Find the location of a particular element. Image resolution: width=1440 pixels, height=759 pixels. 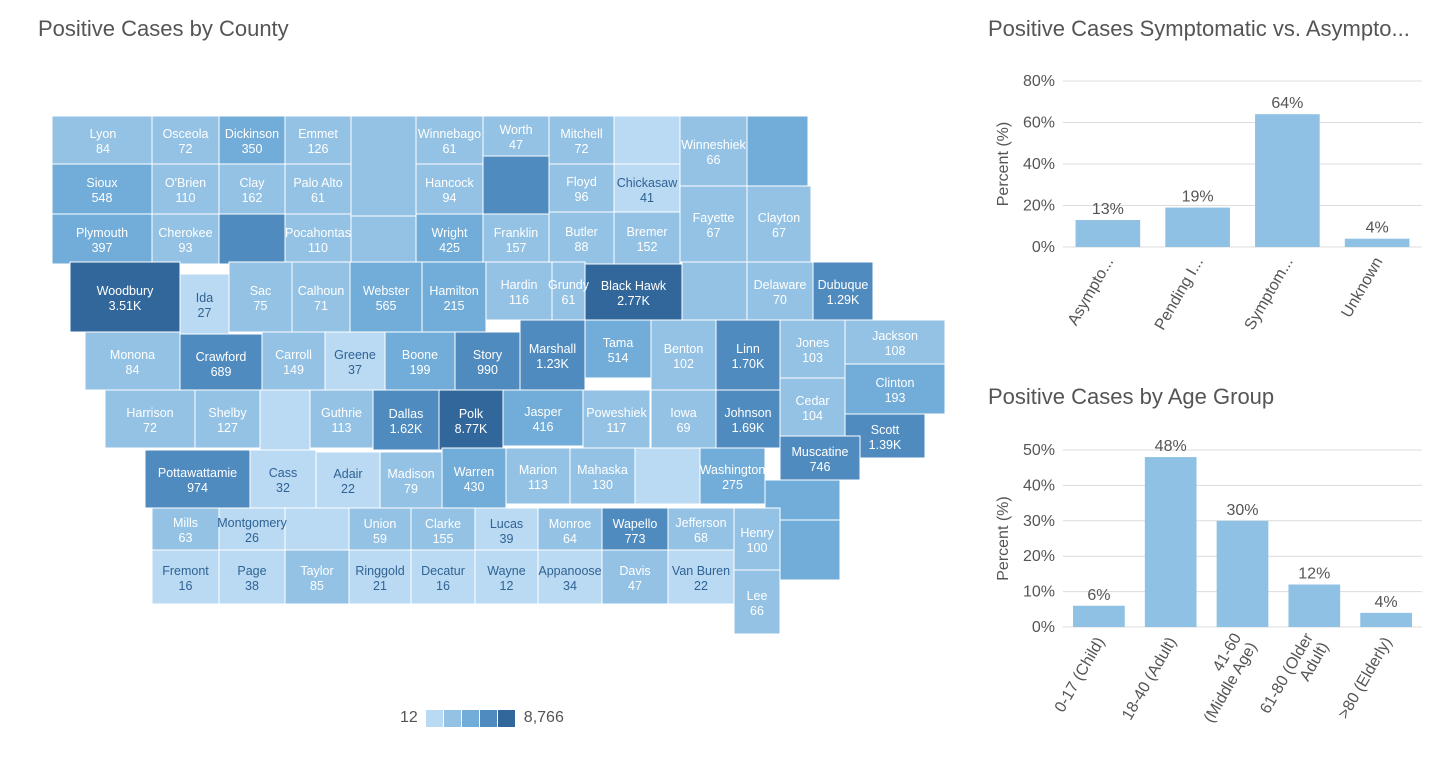

county-sac is located at coordinates (260, 297).